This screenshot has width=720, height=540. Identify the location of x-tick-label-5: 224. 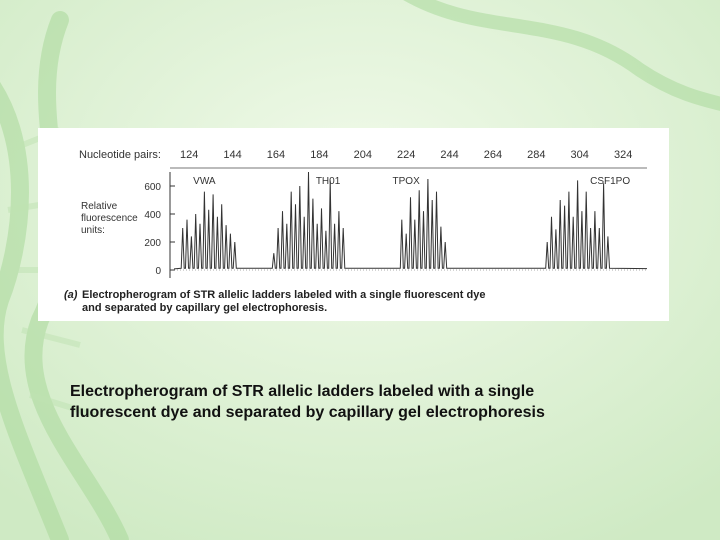
(406, 155).